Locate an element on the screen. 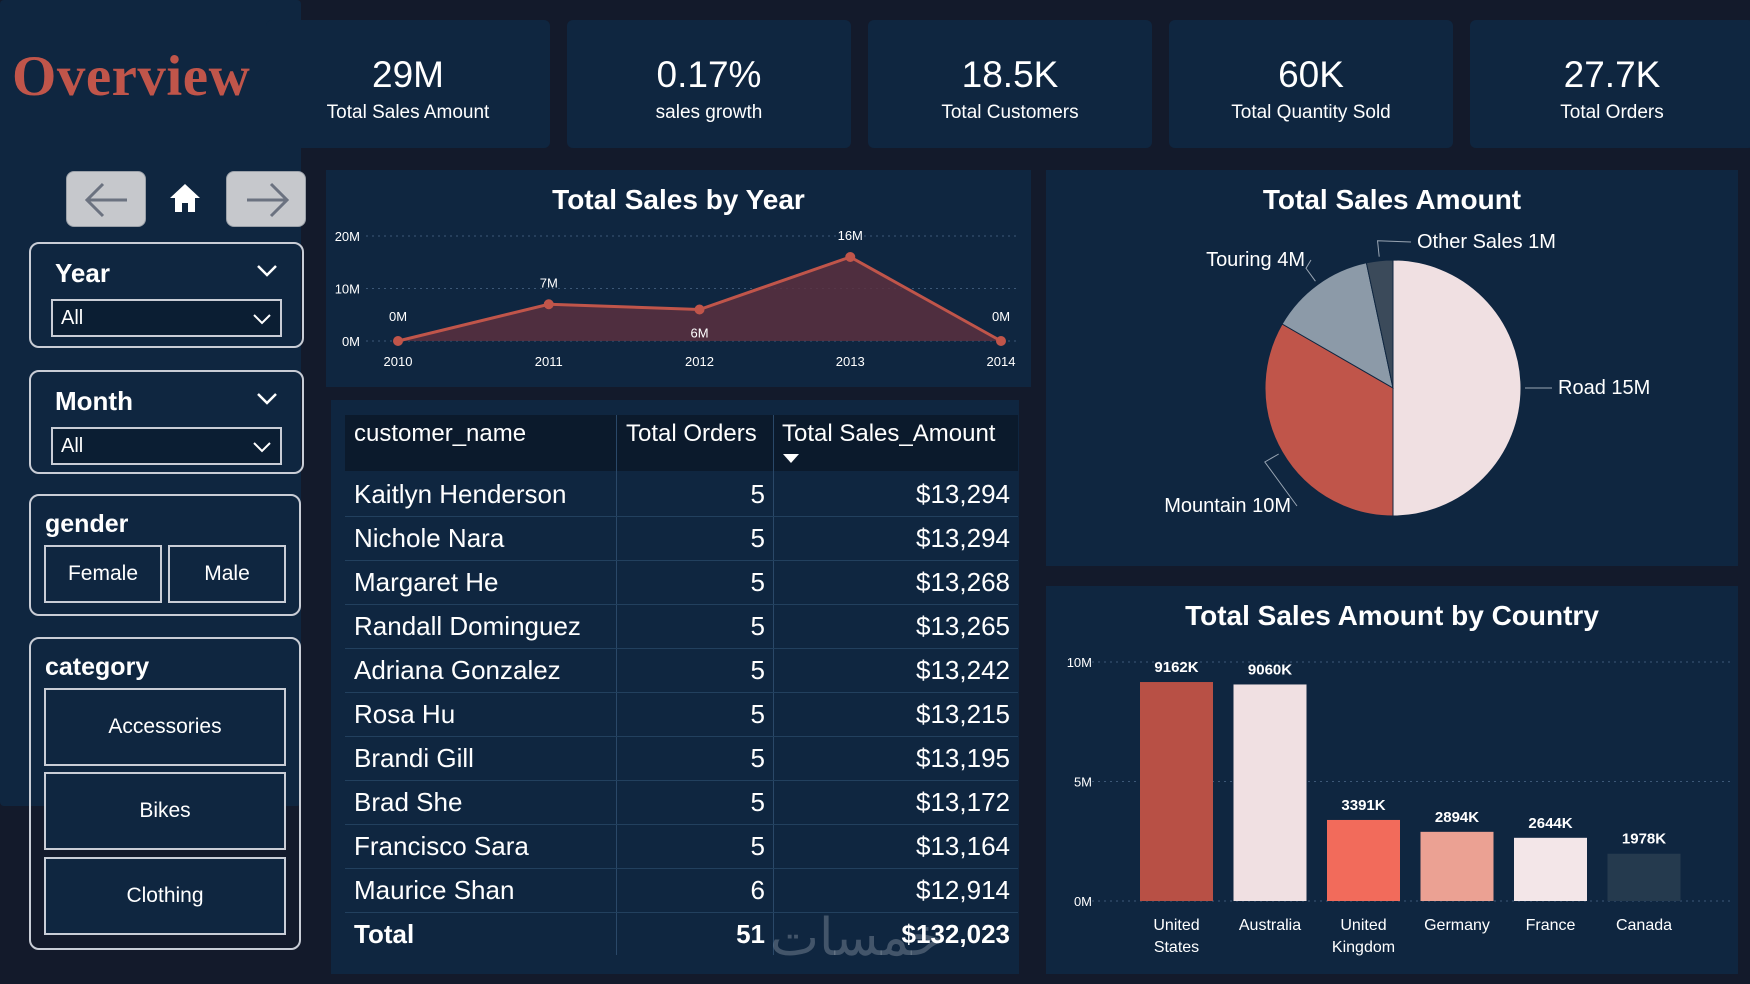  year-slicer: Year All is located at coordinates (166, 295).